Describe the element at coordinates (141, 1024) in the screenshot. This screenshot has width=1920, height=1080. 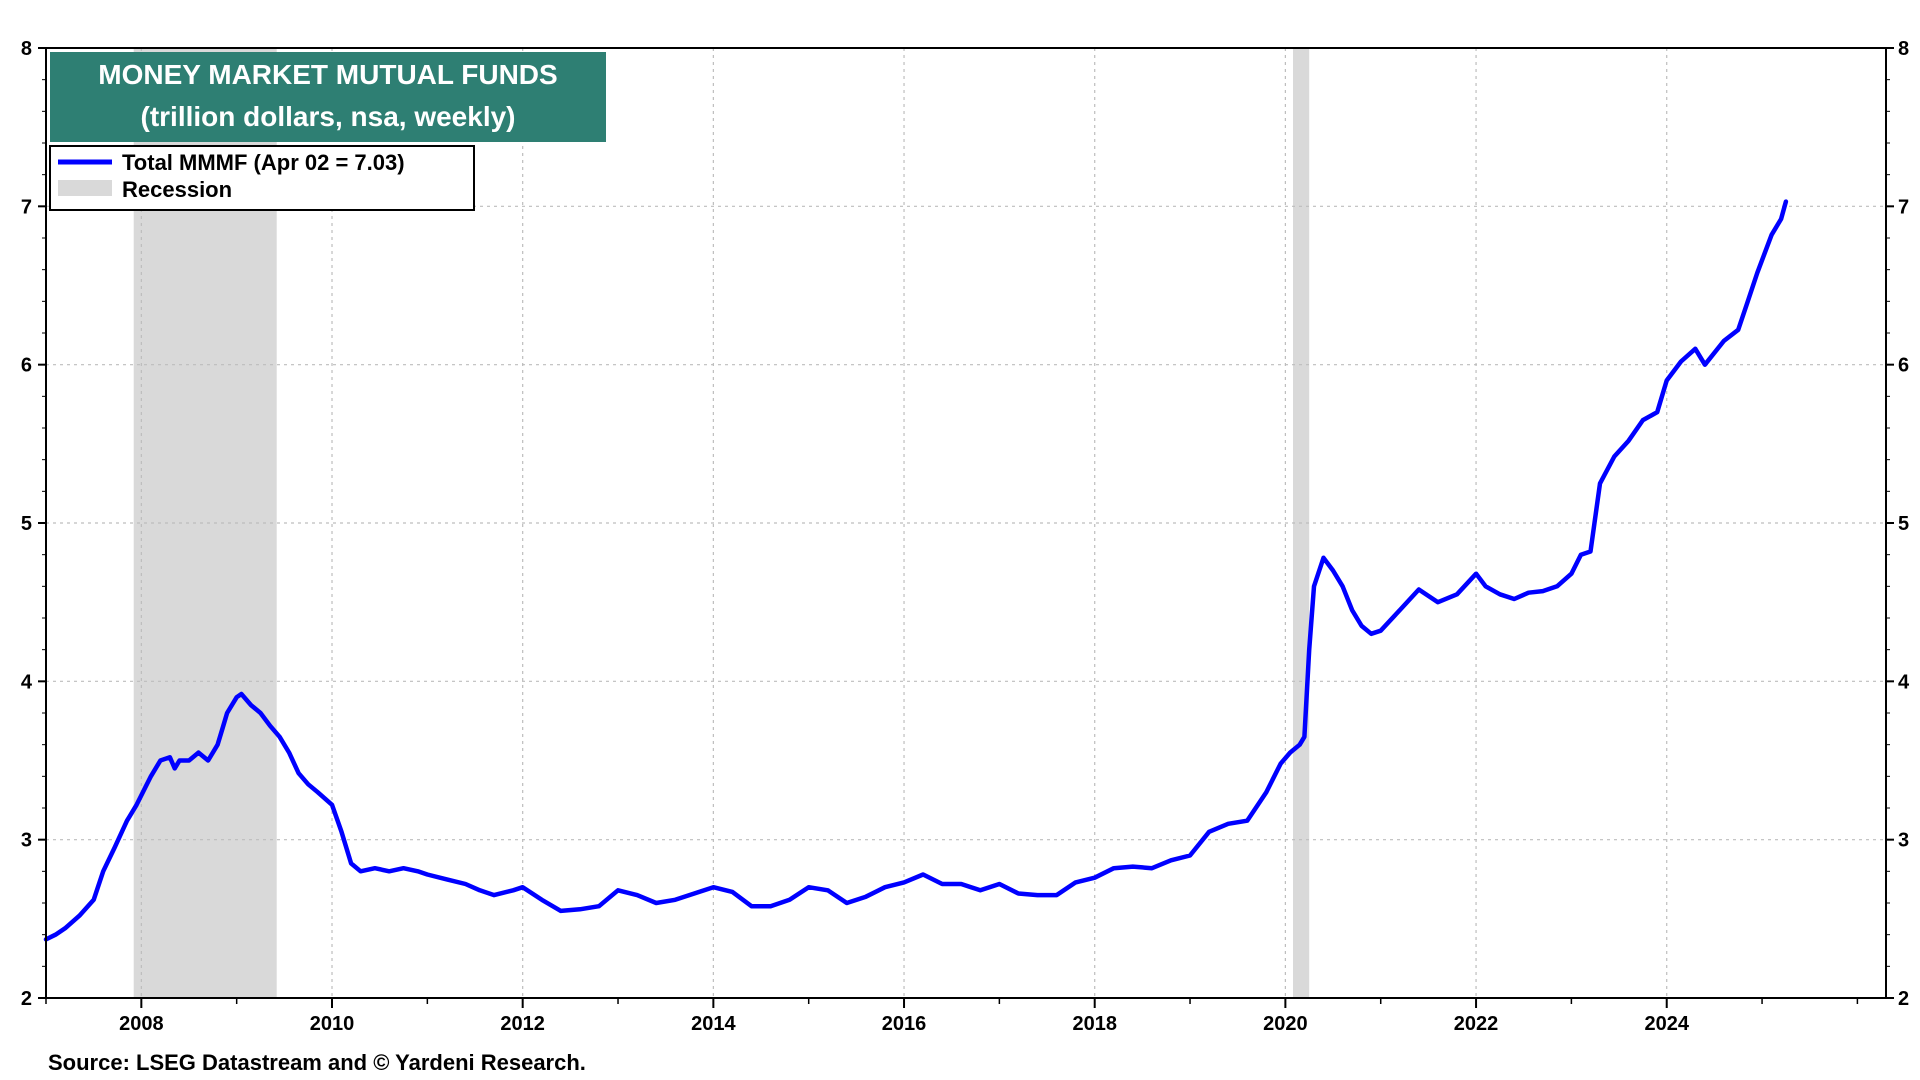
I see `x-tick-label-2008: 2008` at that location.